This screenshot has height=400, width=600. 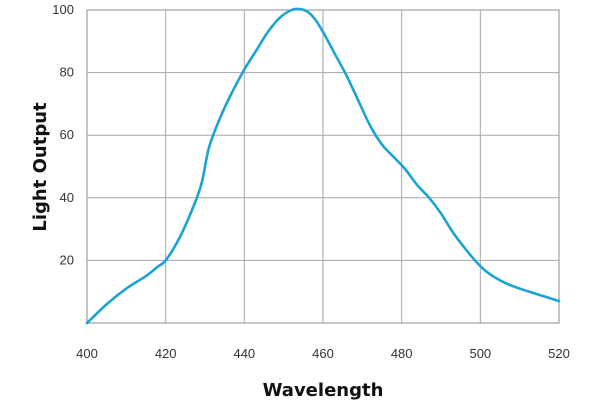 I want to click on x-tick-label-480: 480, so click(x=402, y=353).